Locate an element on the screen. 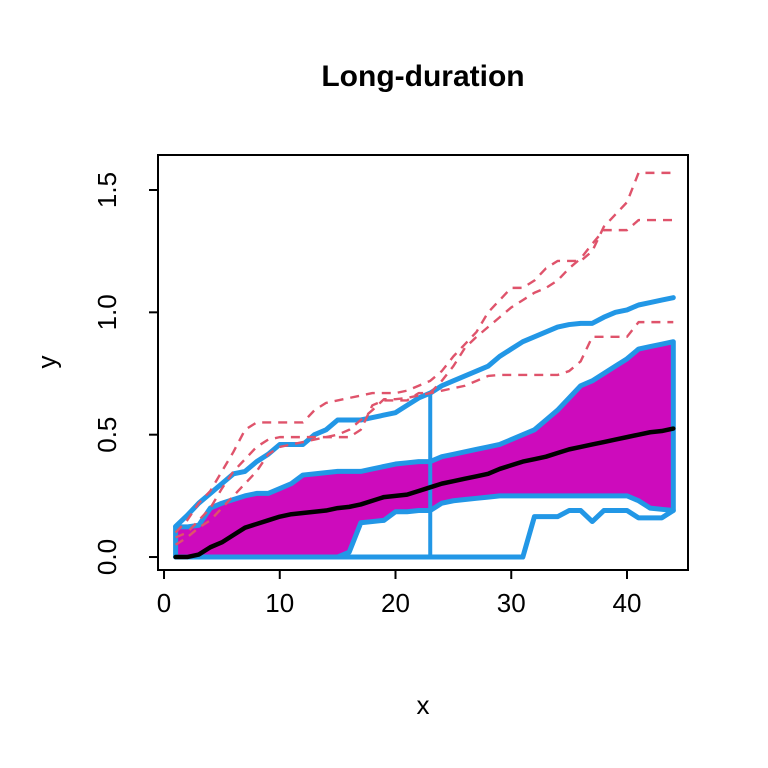 The width and height of the screenshot is (768, 768). y-tick-label: 1.5 is located at coordinates (107, 190).